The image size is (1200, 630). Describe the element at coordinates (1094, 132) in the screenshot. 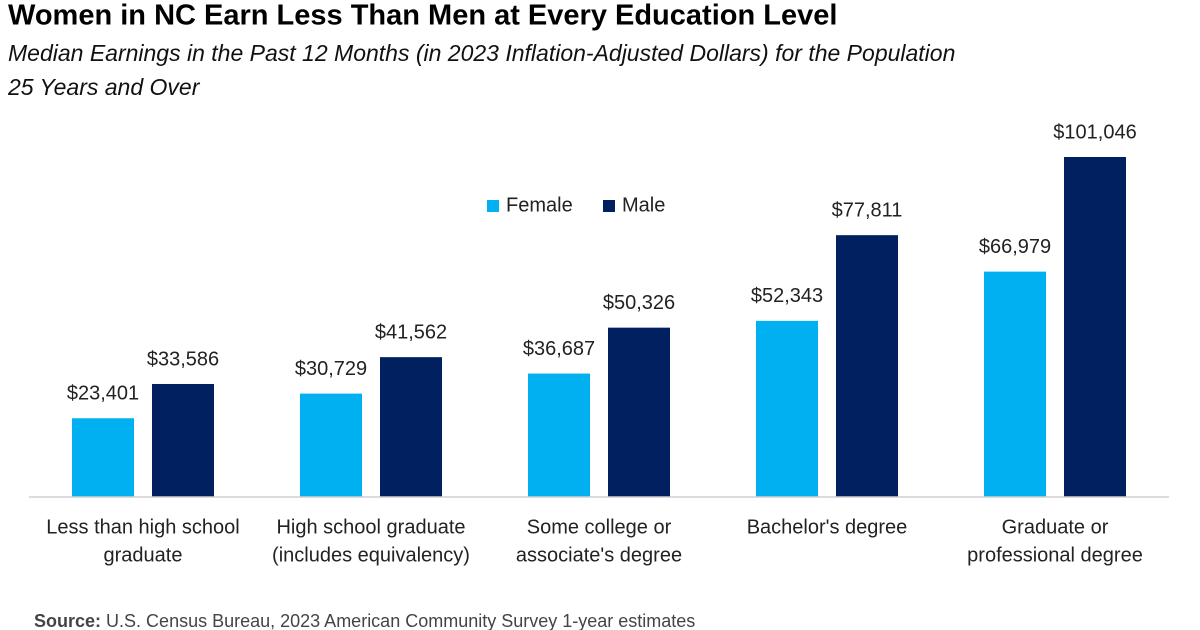

I see `value-label: $101,046` at that location.